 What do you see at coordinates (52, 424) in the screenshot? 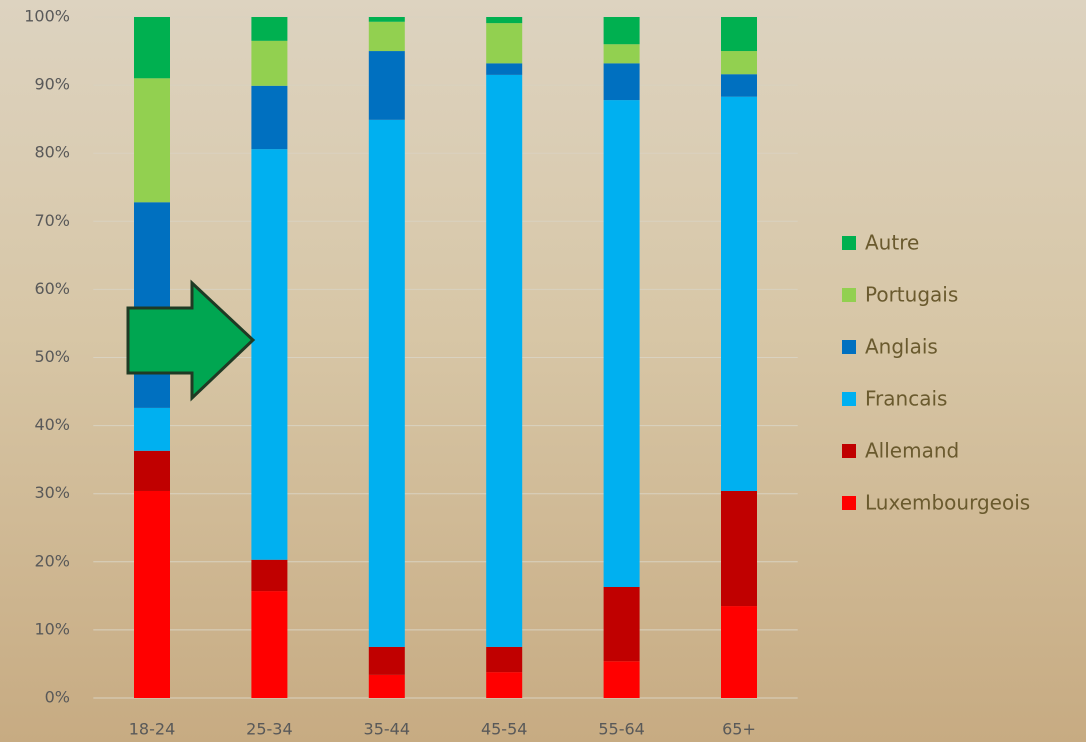
I see `y-tick-label: 40%` at bounding box center [52, 424].